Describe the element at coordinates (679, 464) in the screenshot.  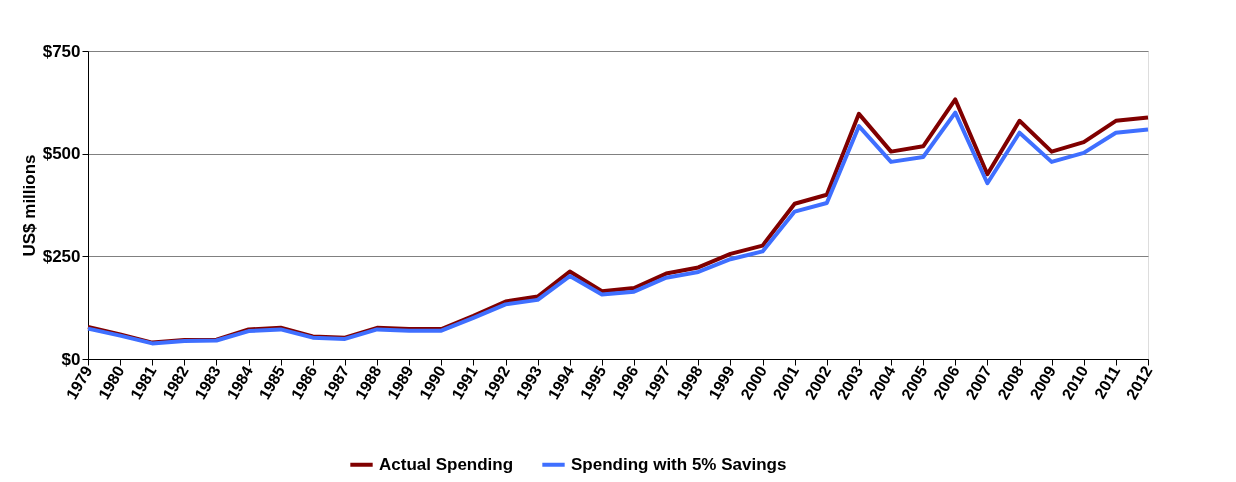
I see `legend-label: Spending with 5% Savings` at that location.